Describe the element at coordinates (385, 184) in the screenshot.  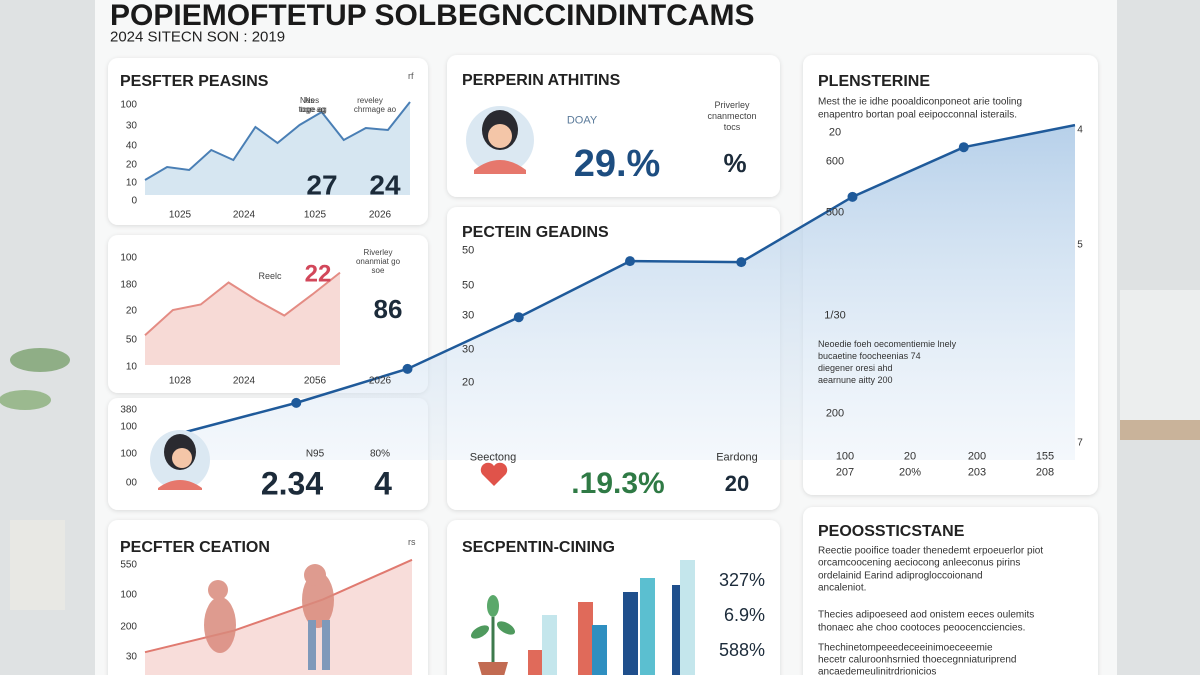
I see `label: 24` at that location.